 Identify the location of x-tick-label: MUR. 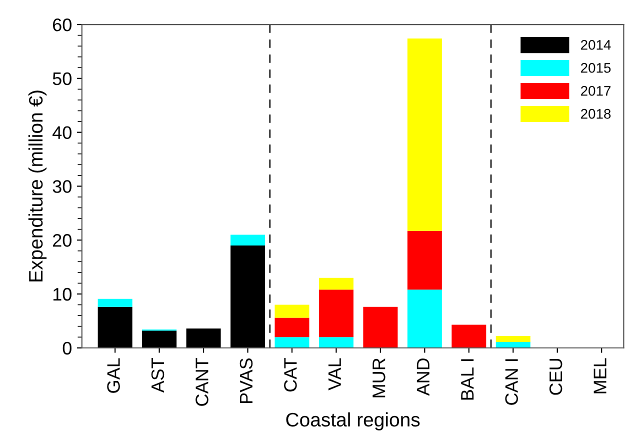
(379, 378).